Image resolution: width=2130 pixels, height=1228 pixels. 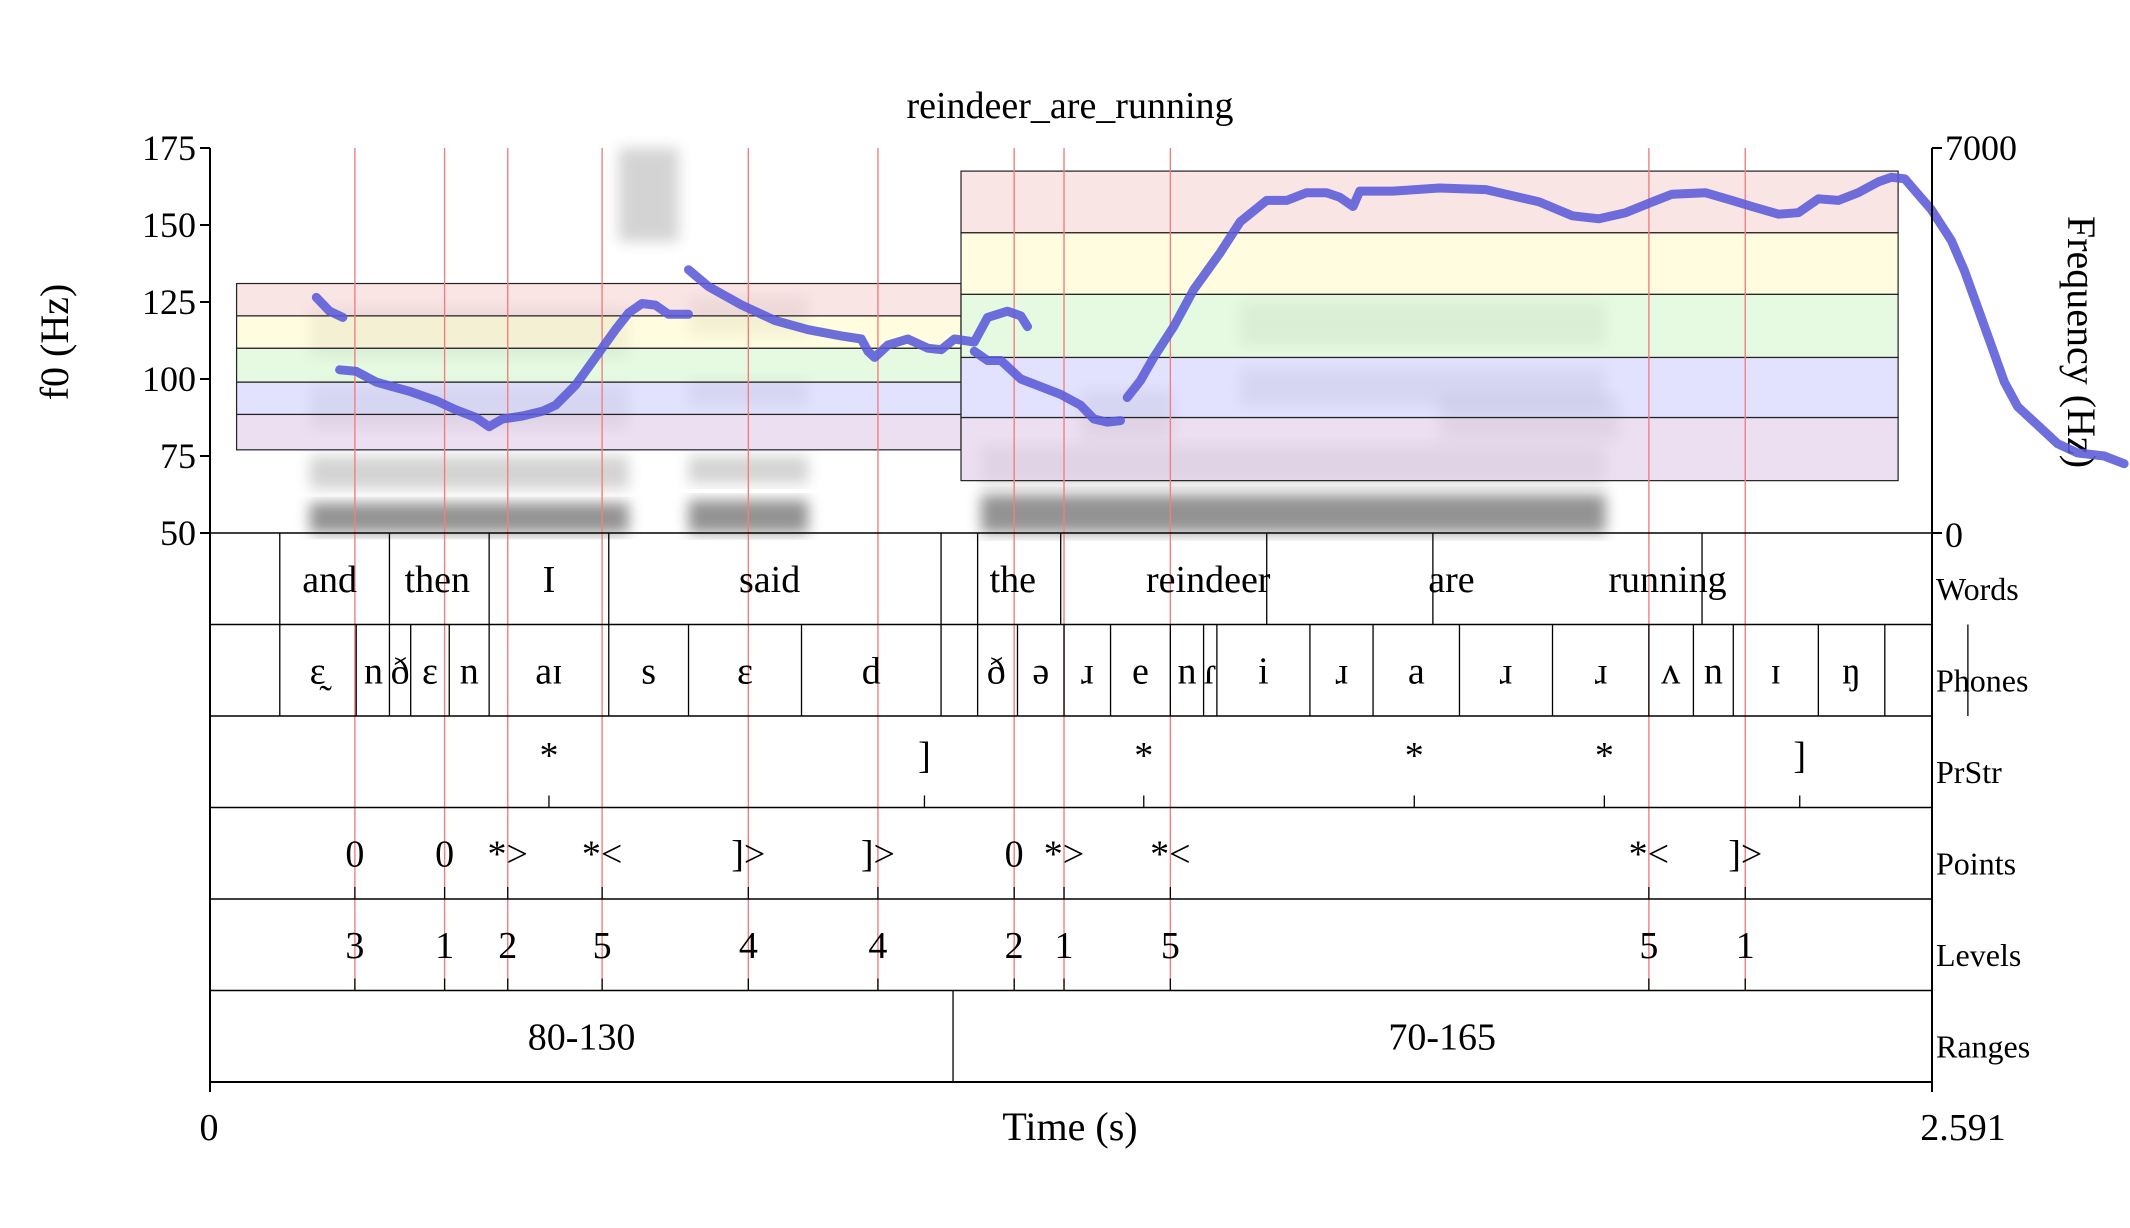 I want to click on tier-label: 3, so click(x=354, y=946).